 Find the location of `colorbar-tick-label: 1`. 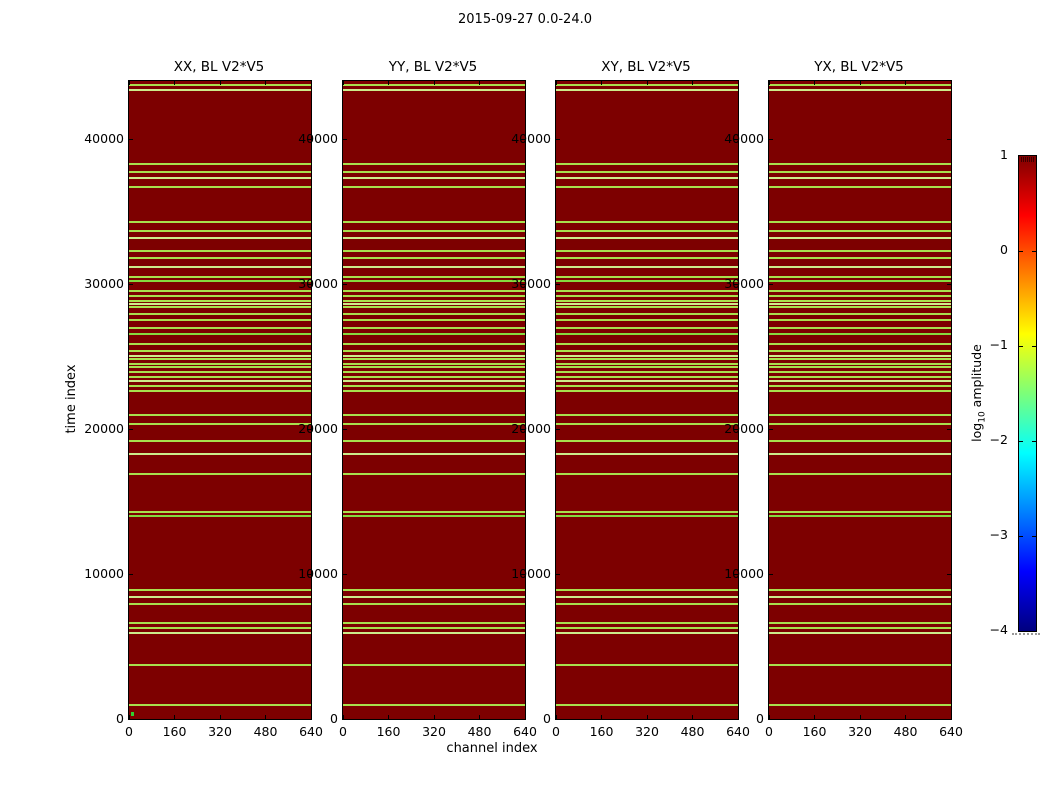

colorbar-tick-label: 1 is located at coordinates (1004, 154).